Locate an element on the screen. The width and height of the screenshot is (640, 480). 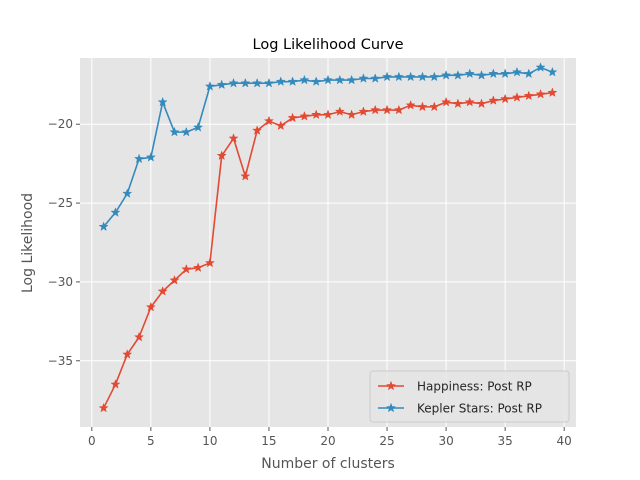
y-tick-label: −25 is located at coordinates (60, 203).